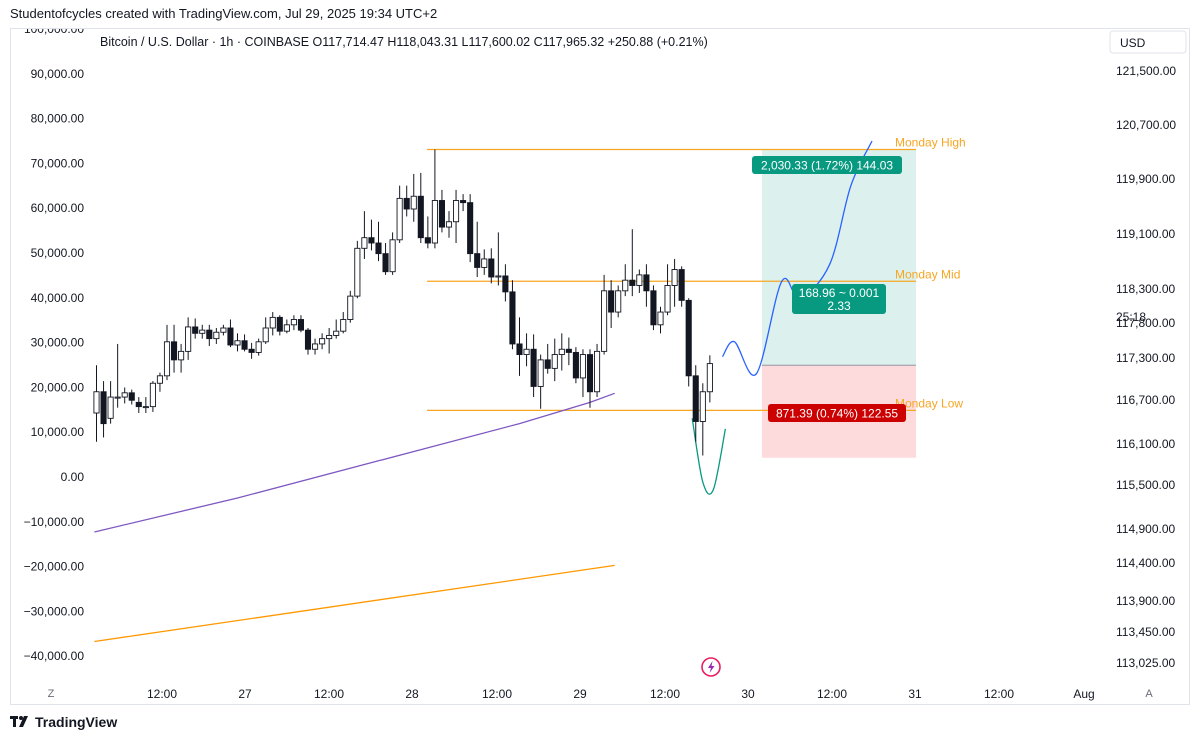 The image size is (1200, 739). Describe the element at coordinates (827, 165) in the screenshot. I see `position-target-label: 2,030.33 (1.72%) 144.03` at that location.